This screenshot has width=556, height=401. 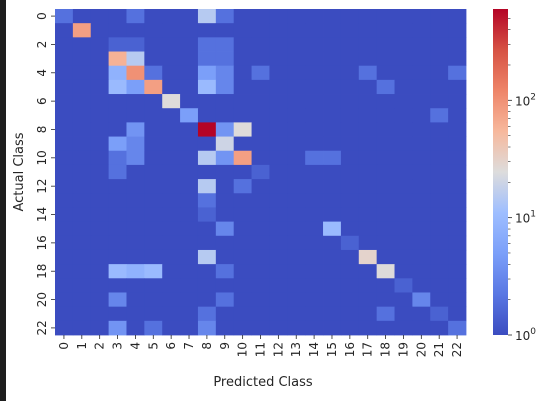 What do you see at coordinates (278, 87) in the screenshot?
I see `heatmap-cell-r5-c12` at bounding box center [278, 87].